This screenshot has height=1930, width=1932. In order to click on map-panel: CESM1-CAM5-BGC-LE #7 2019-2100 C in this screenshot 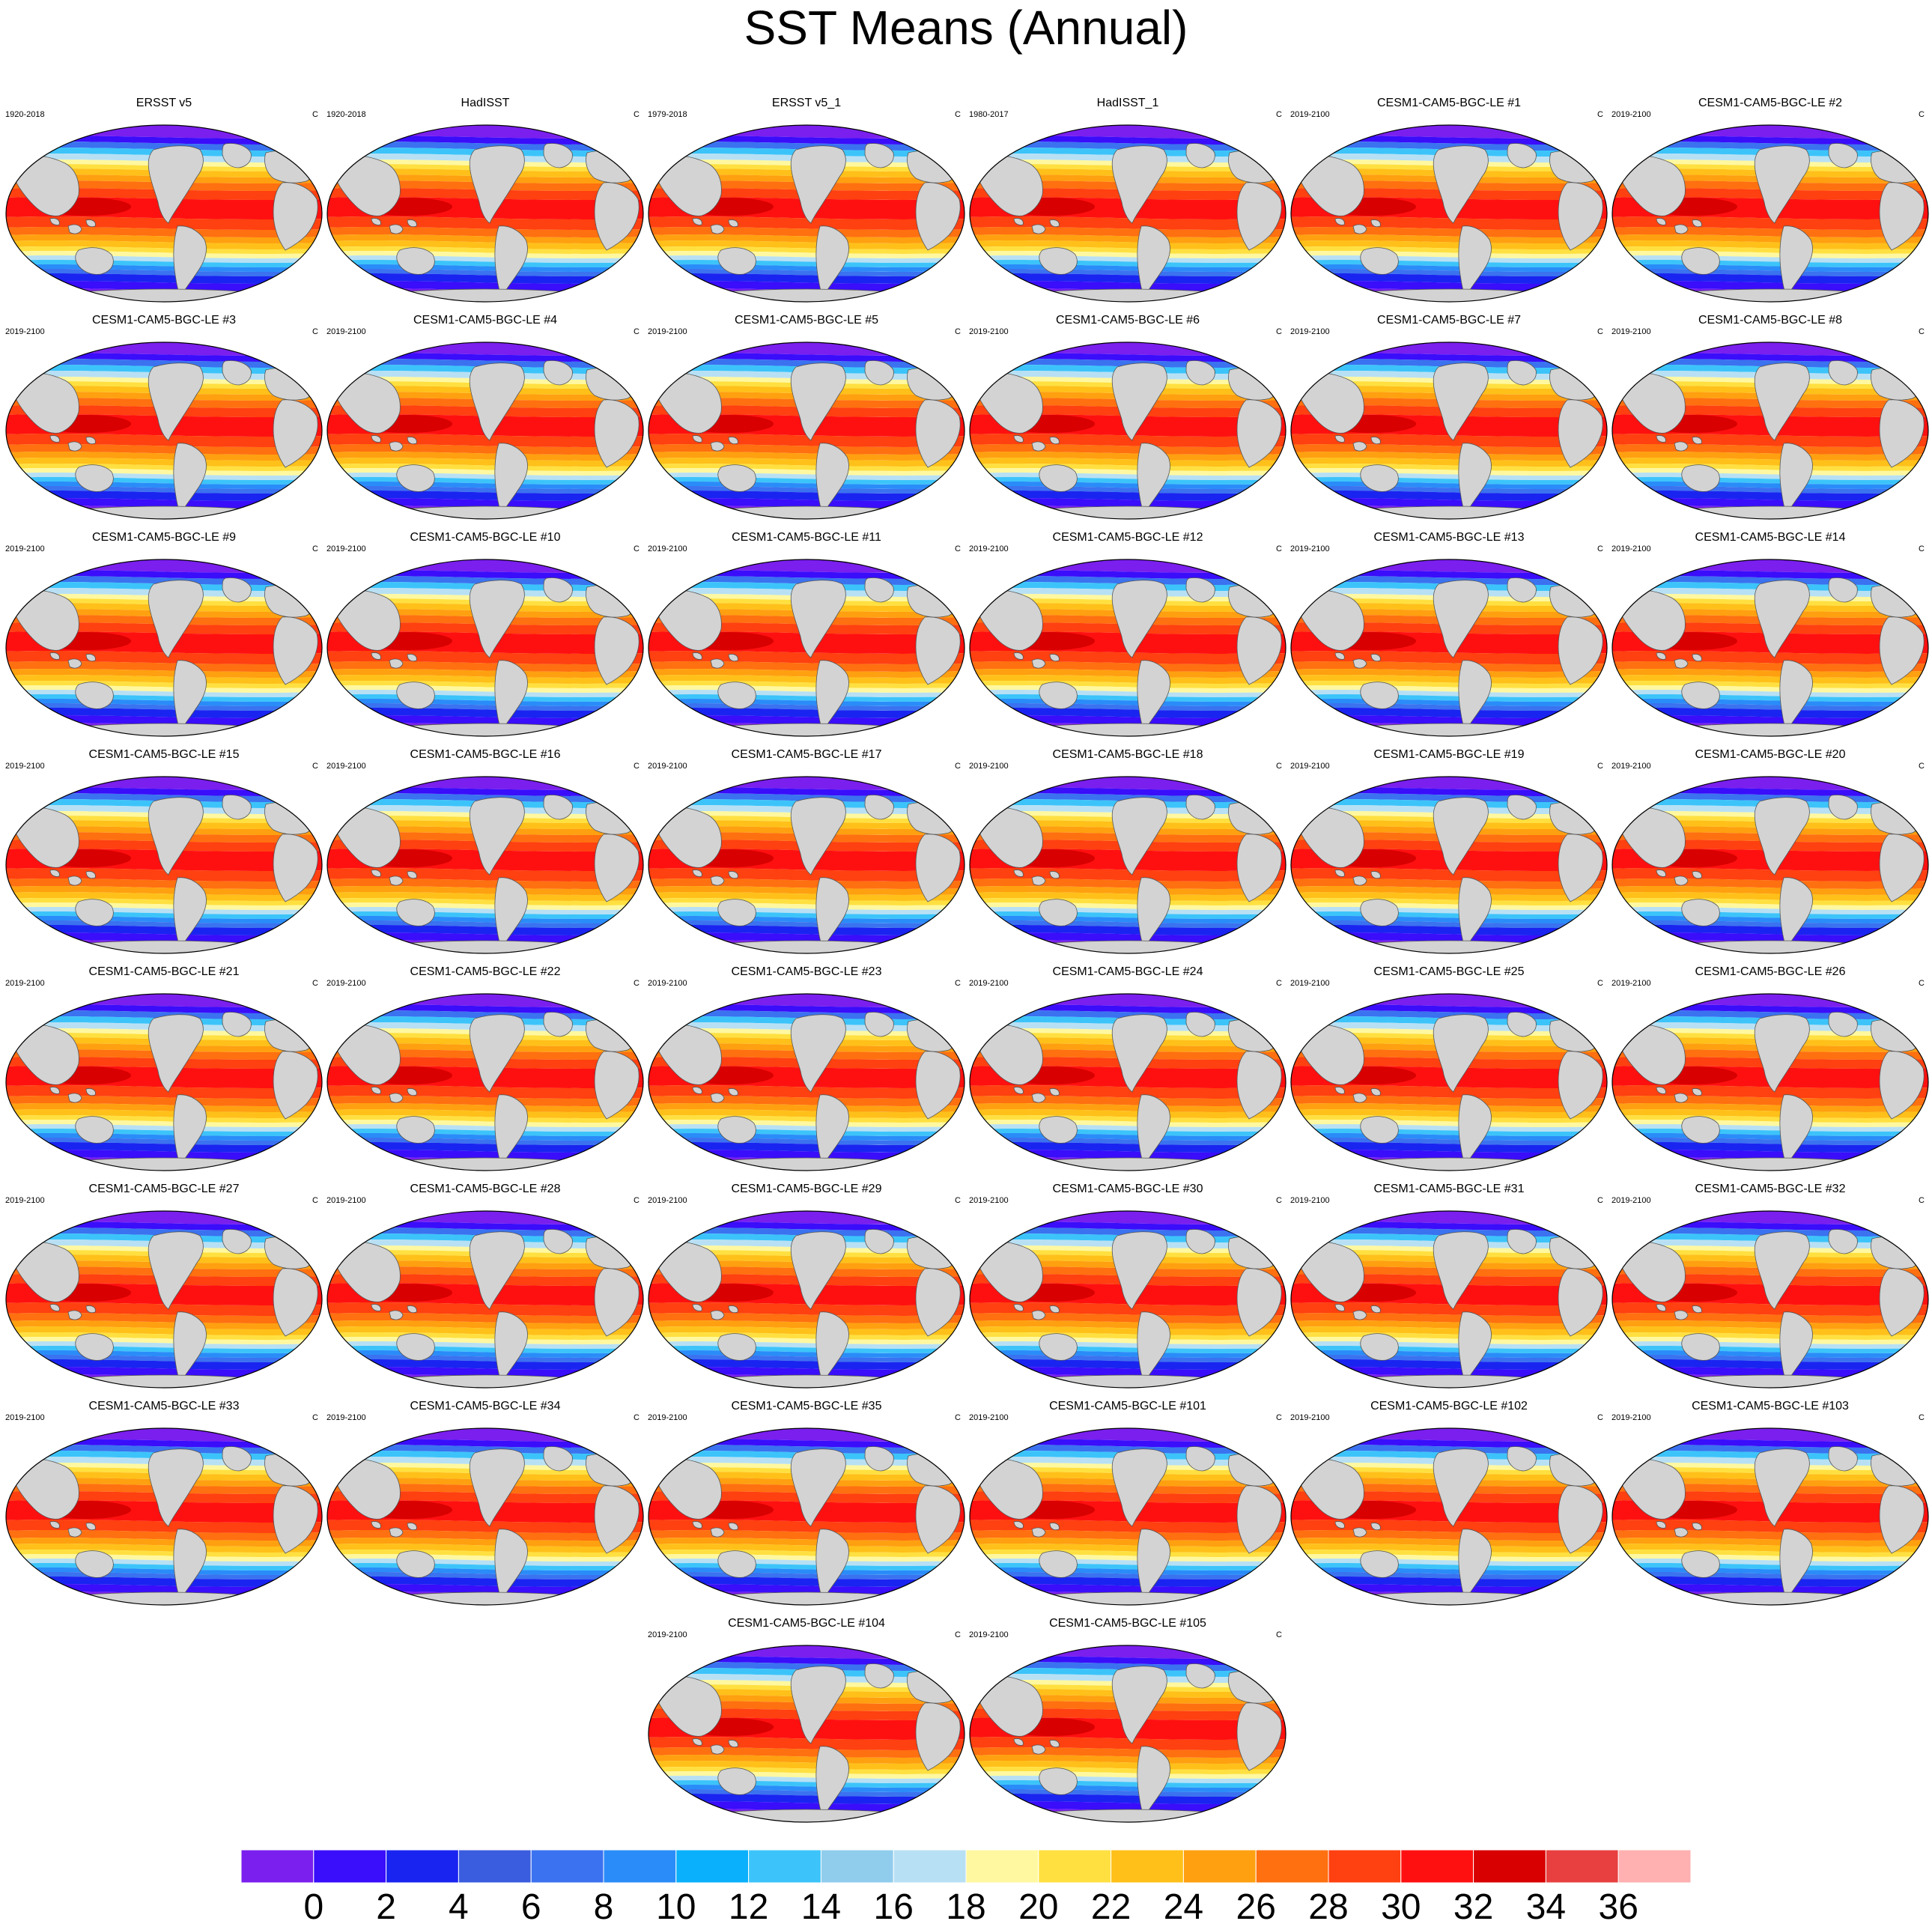, I will do `click(1449, 417)`.